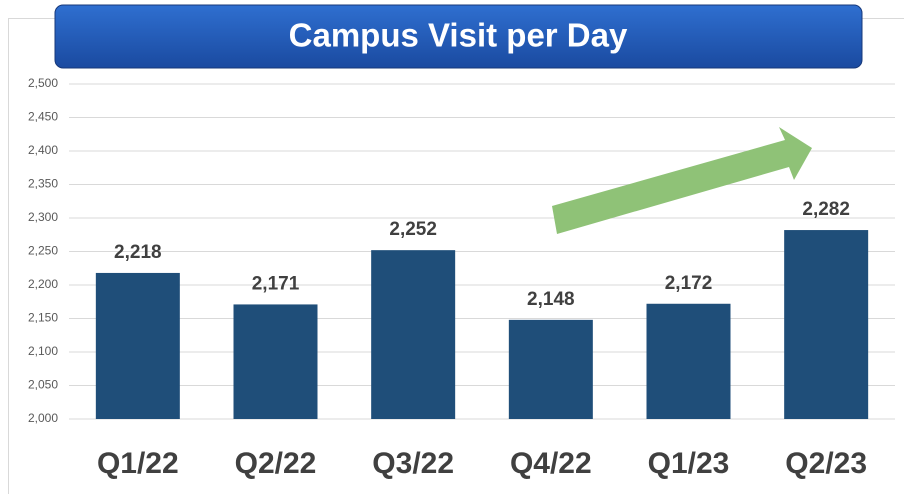  What do you see at coordinates (43, 318) in the screenshot?
I see `y-tick-label: 2,150` at bounding box center [43, 318].